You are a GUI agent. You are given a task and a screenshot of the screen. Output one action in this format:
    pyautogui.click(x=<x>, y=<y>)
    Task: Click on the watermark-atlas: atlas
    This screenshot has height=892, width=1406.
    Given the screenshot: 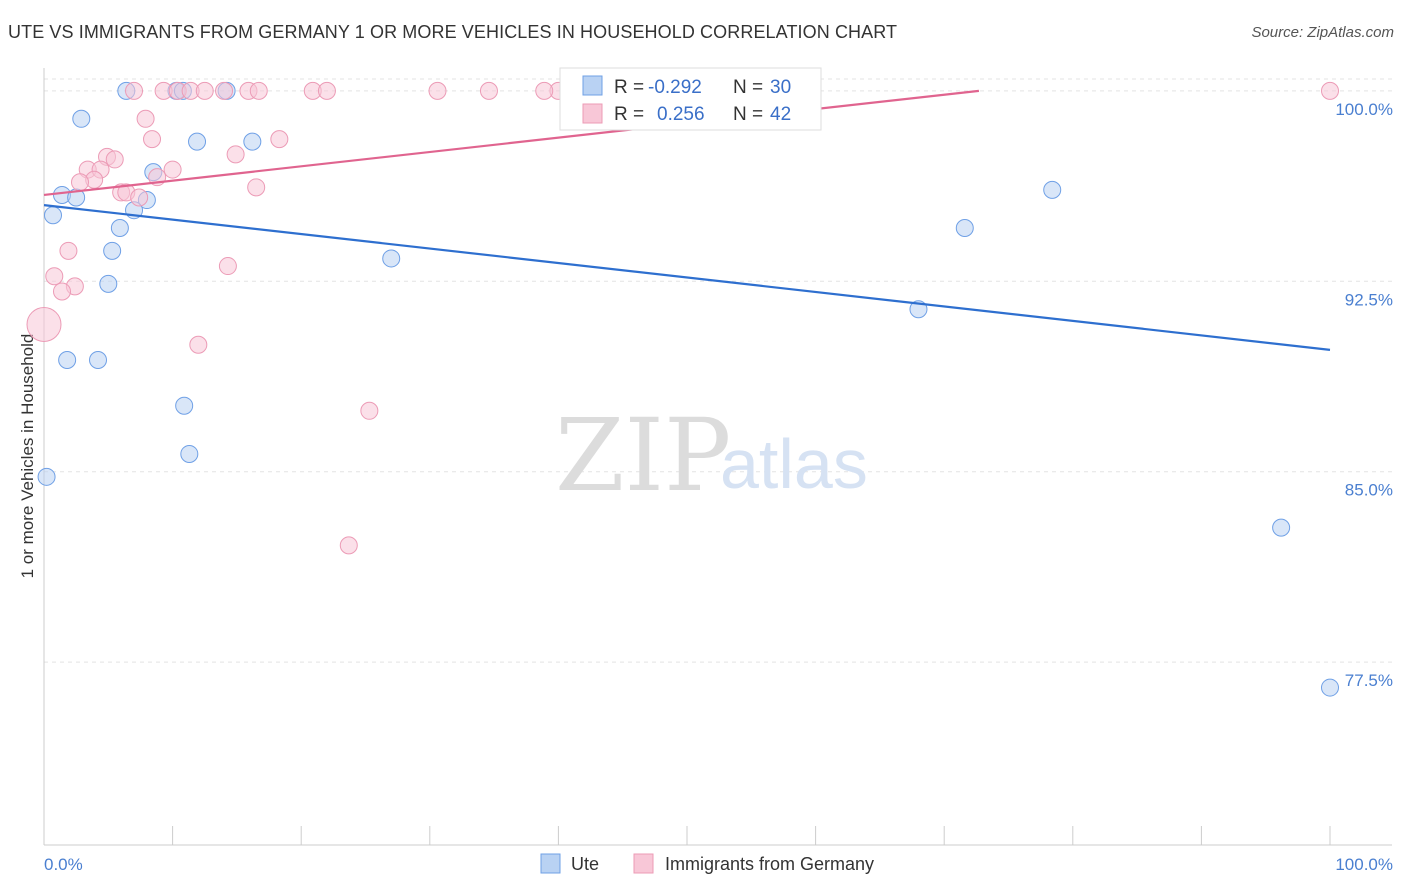 What is the action you would take?
    pyautogui.click(x=794, y=464)
    